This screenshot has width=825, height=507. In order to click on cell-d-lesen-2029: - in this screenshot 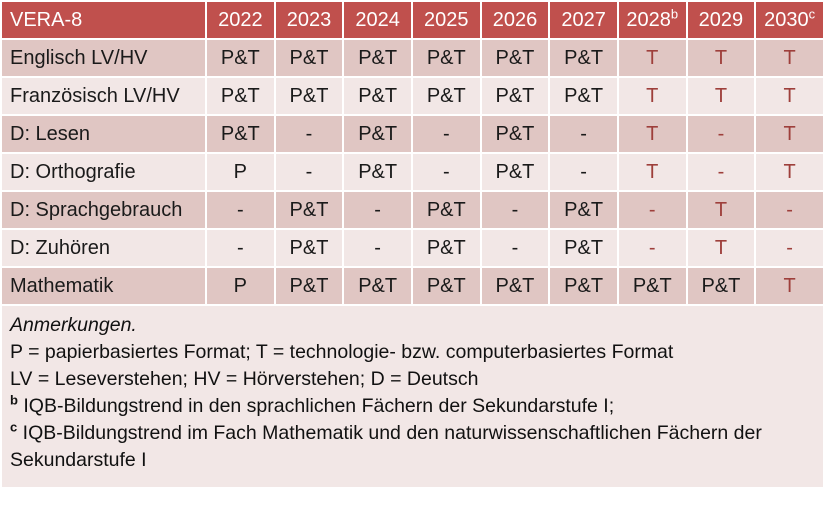, I will do `click(721, 134)`.